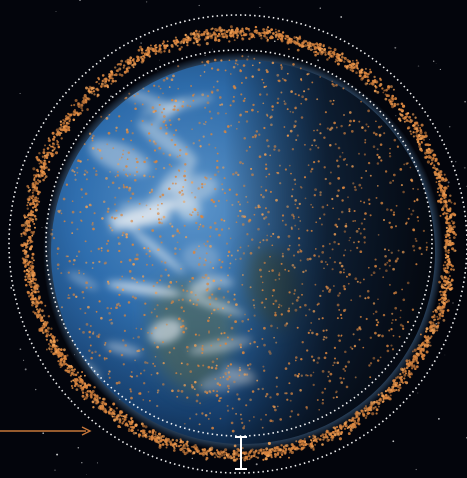  Describe the element at coordinates (241, 453) in the screenshot. I see `orbit-band-bracket` at that location.